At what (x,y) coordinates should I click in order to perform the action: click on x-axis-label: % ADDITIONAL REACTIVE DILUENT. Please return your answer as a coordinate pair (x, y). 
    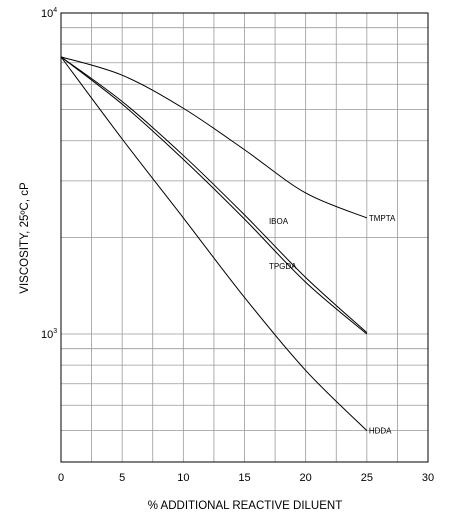
    Looking at the image, I should click on (245, 506).